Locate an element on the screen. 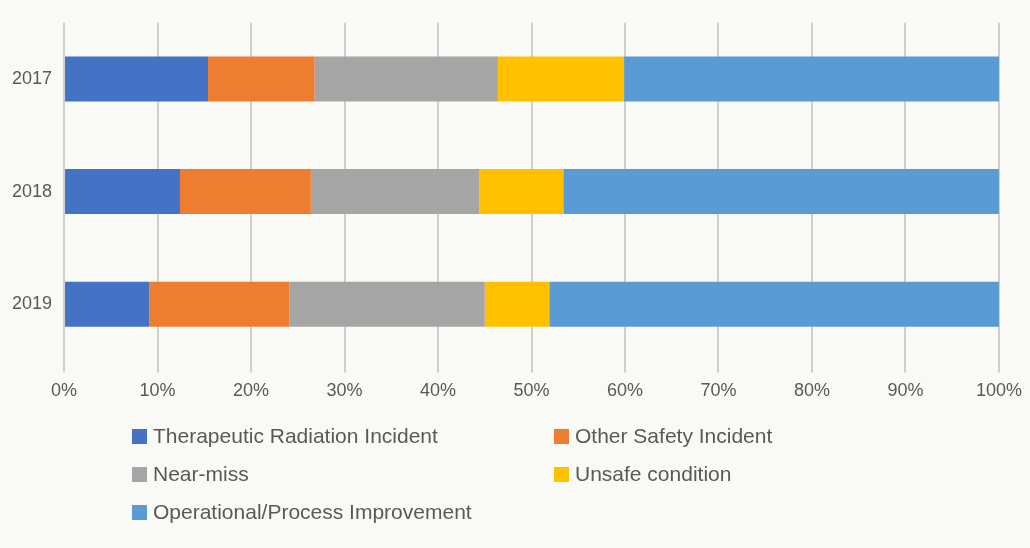  legend-label: Near-miss is located at coordinates (201, 474).